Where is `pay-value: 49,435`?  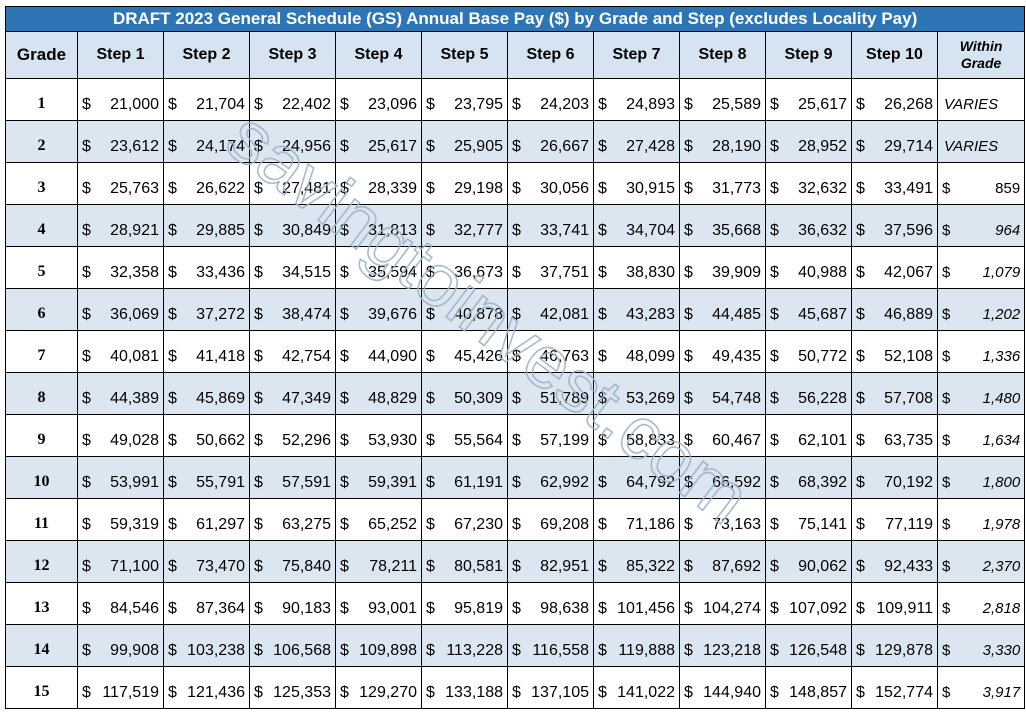
pay-value: 49,435 is located at coordinates (736, 356).